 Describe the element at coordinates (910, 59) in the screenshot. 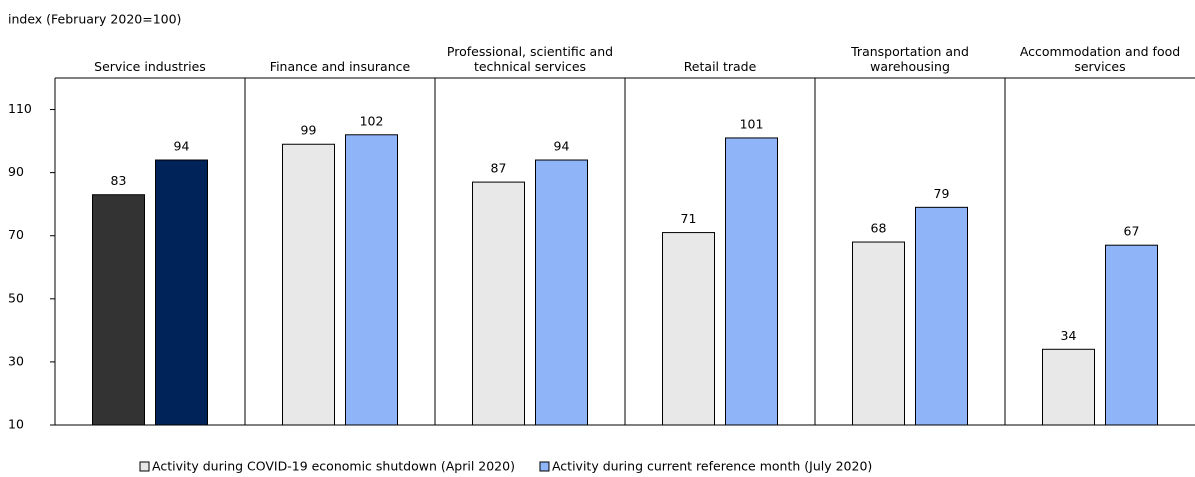

I see `category-label: Transportation and warehousing` at that location.